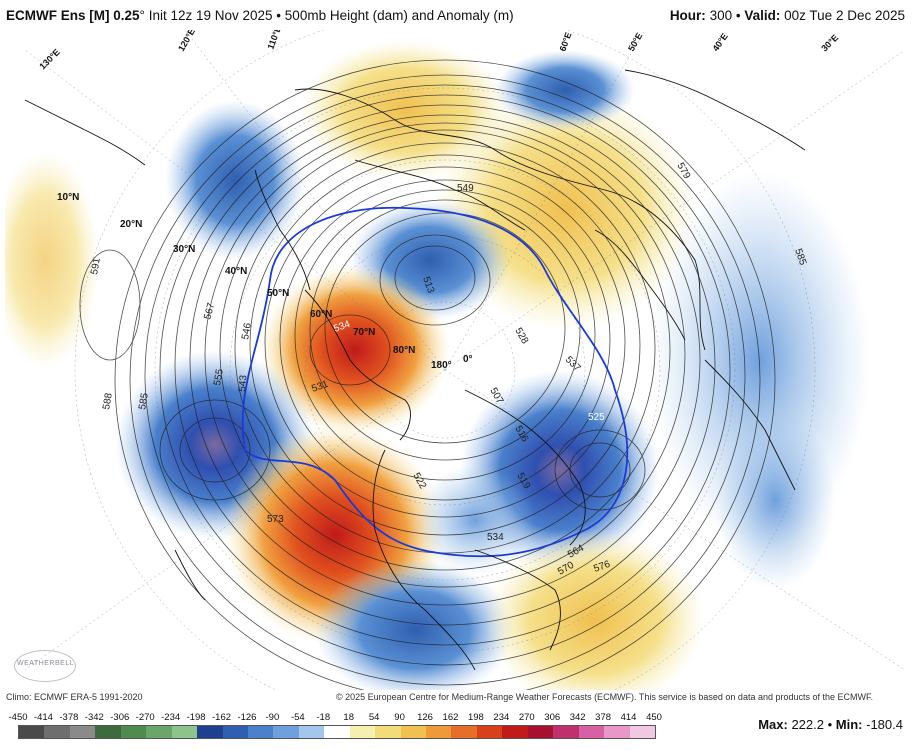  I want to click on max-value: 222.2, so click(807, 724).